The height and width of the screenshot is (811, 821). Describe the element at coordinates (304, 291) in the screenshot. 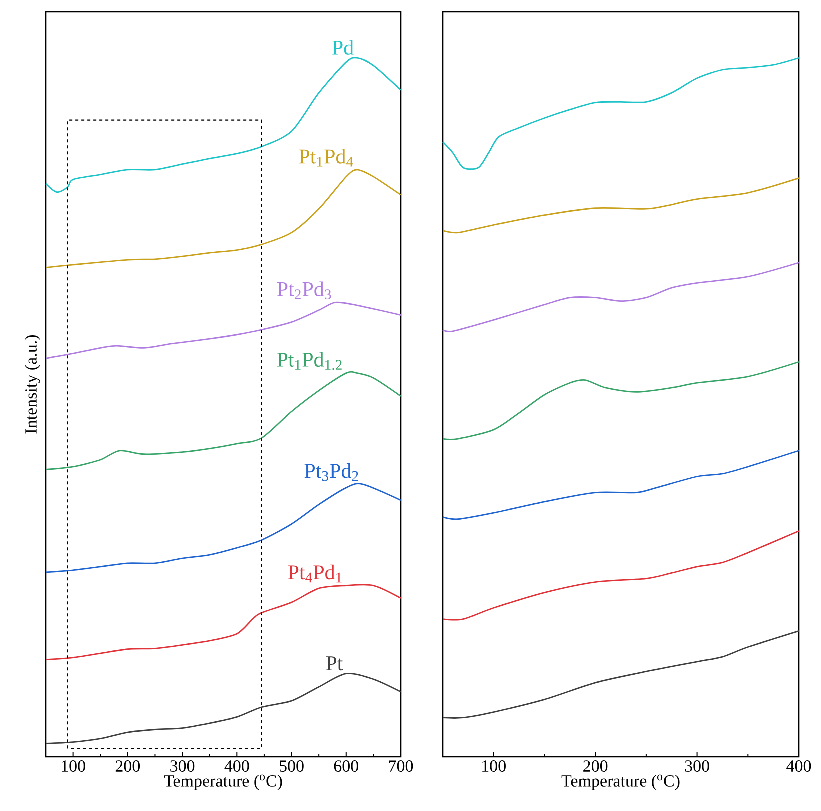

I see `series-label: Pt$_{2}$Pd$_{3}$` at that location.